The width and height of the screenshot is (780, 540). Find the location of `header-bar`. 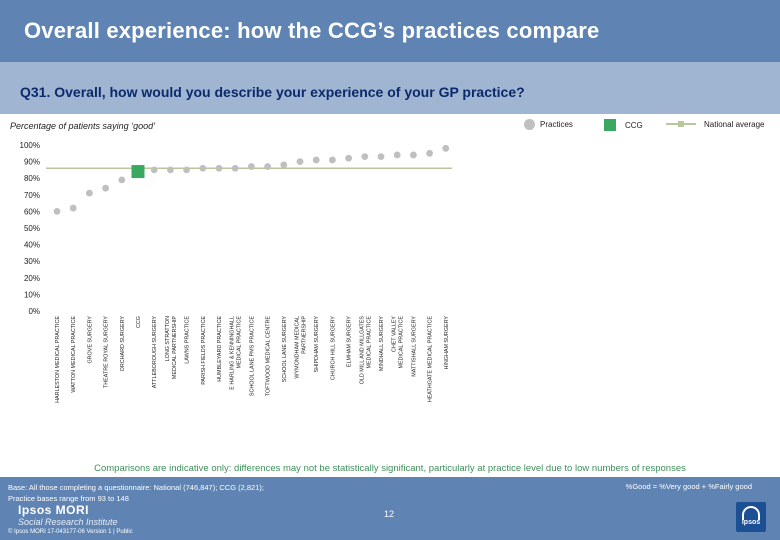

header-bar is located at coordinates (390, 31).